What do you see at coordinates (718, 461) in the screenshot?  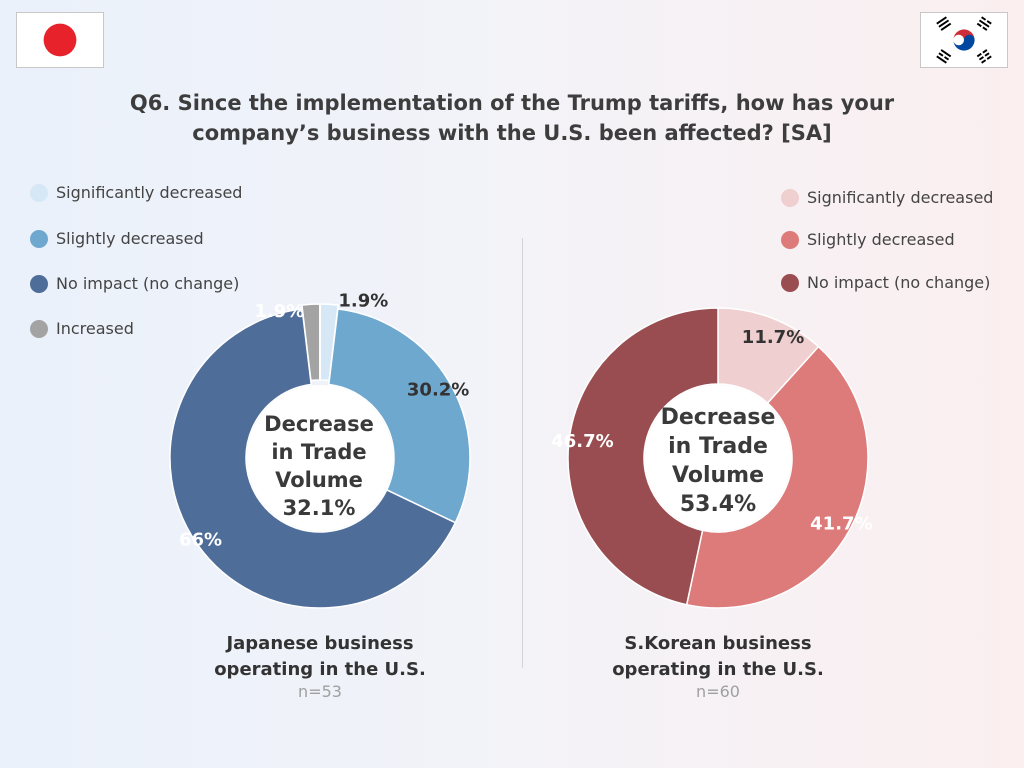 I see `center-text-korea: Decrease in Trade Volume 53.4%` at bounding box center [718, 461].